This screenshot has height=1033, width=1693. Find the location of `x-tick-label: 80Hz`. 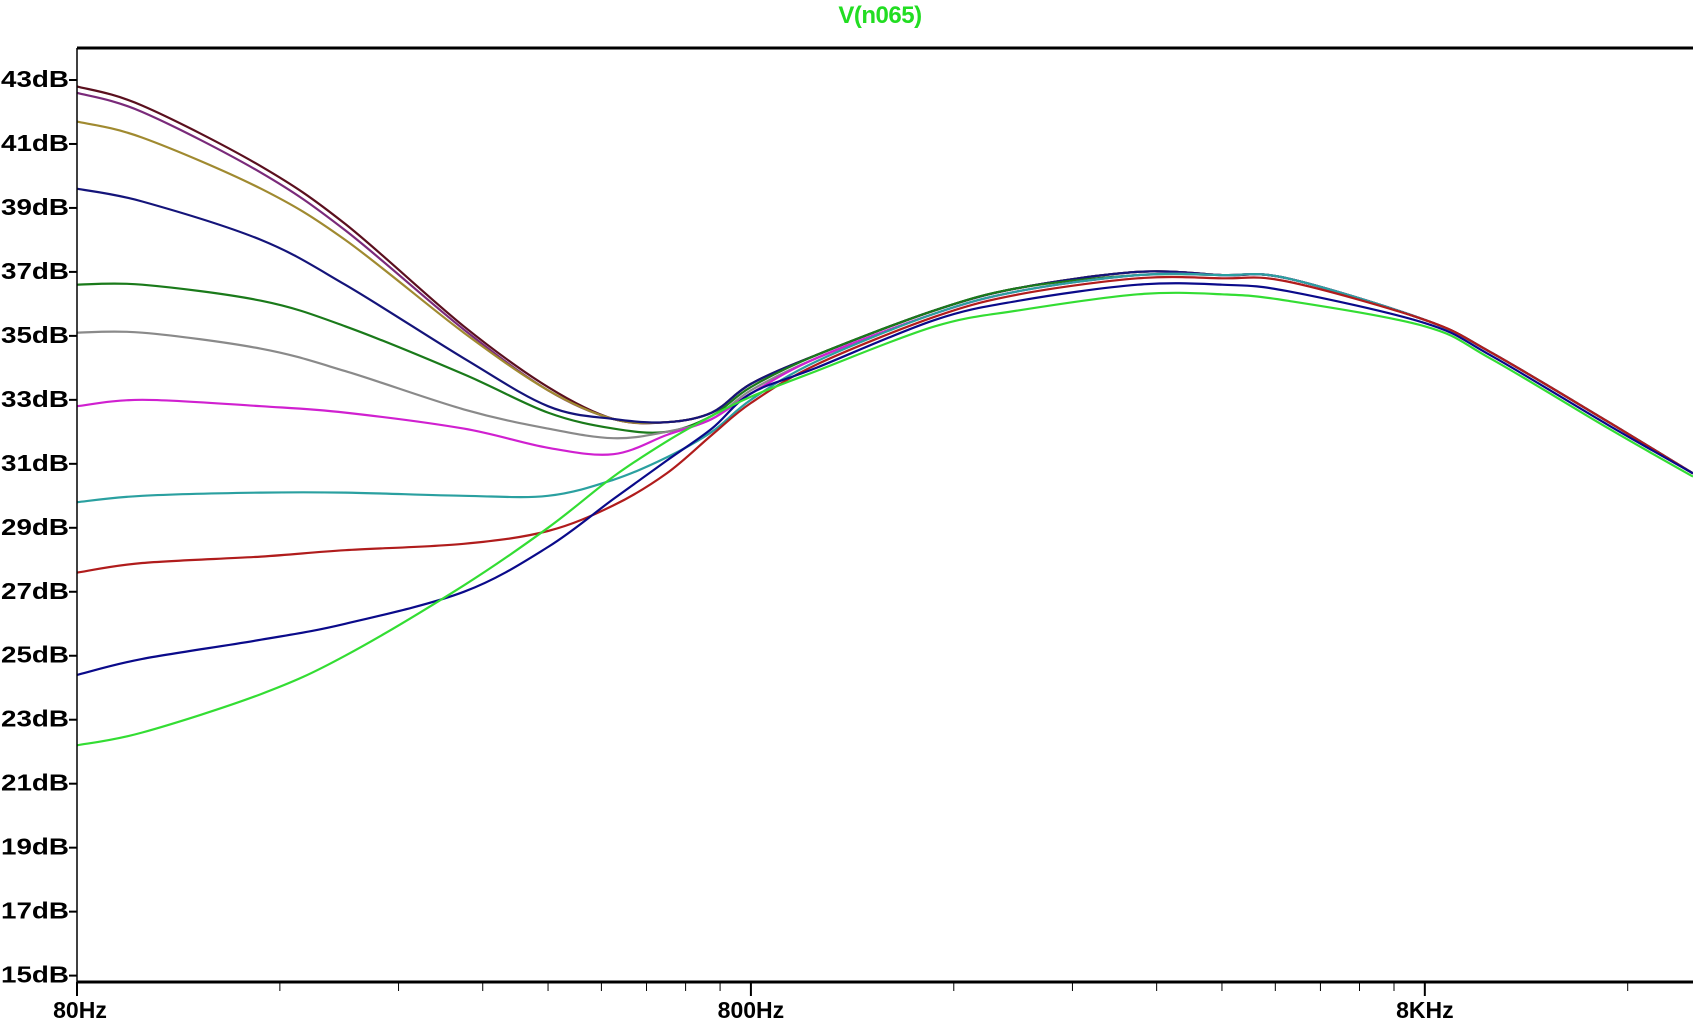

x-tick-label: 80Hz is located at coordinates (80, 1010).